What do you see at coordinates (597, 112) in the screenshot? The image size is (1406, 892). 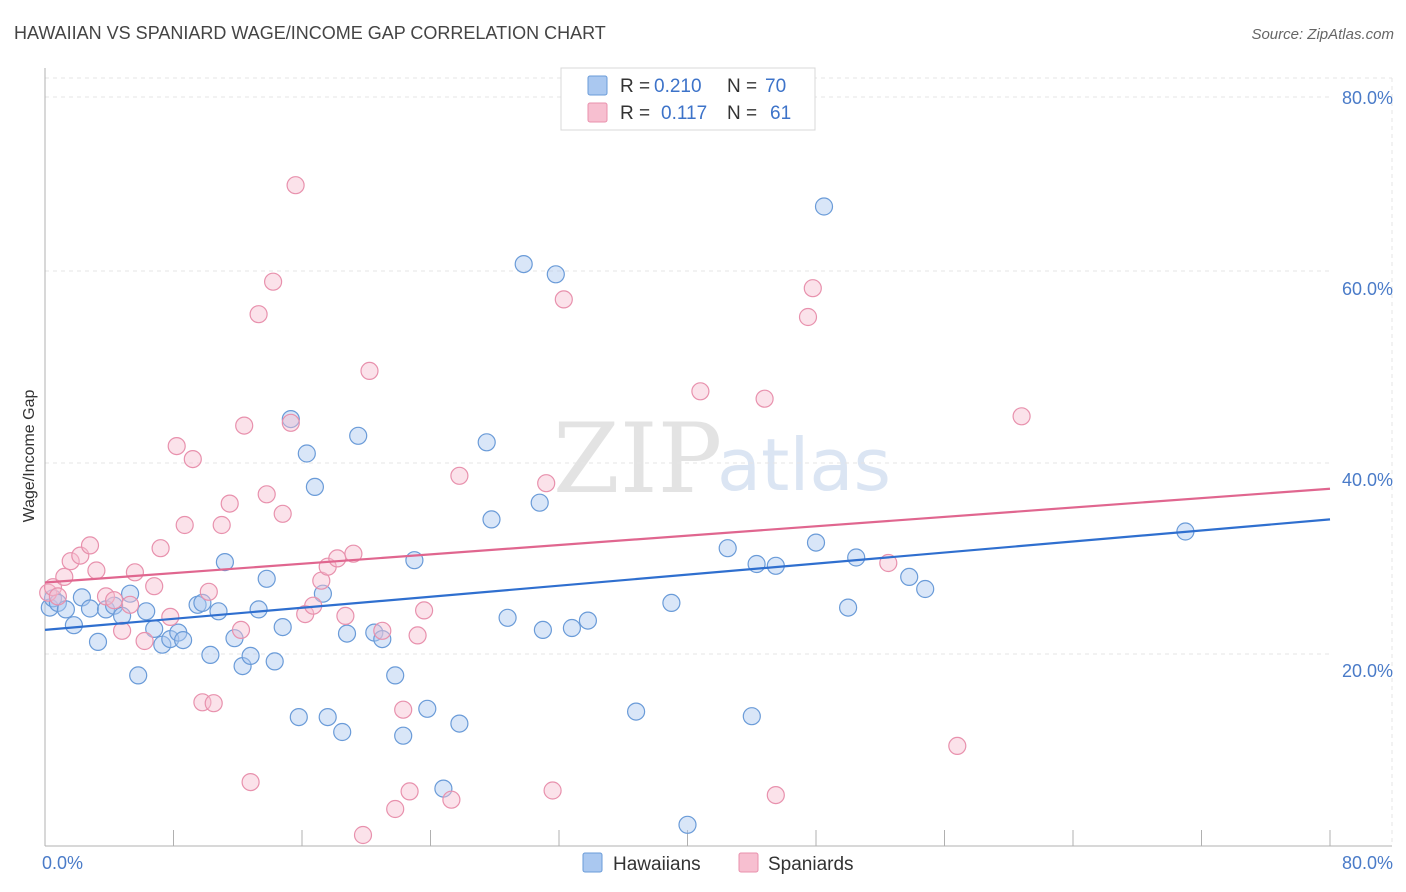 I see `legend-swatch-spaniards` at bounding box center [597, 112].